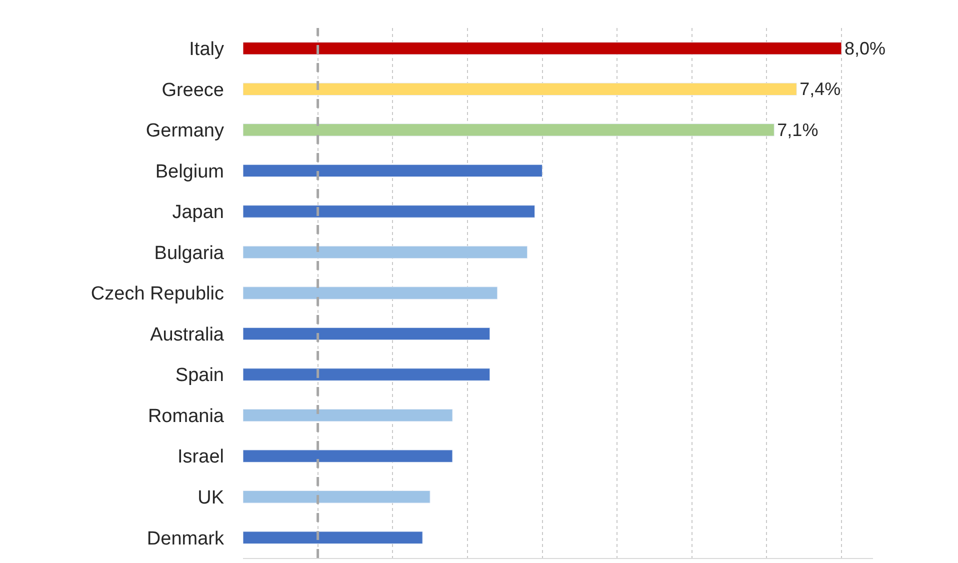 This screenshot has width=958, height=563. I want to click on y-tick-label: UK, so click(211, 498).